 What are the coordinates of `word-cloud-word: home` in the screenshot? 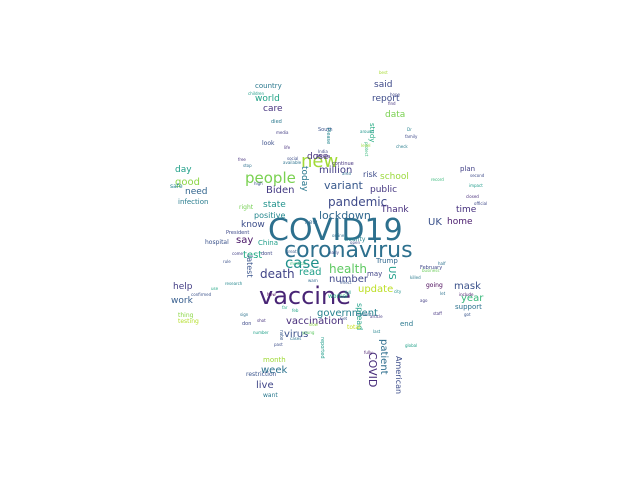 It's located at (460, 222).